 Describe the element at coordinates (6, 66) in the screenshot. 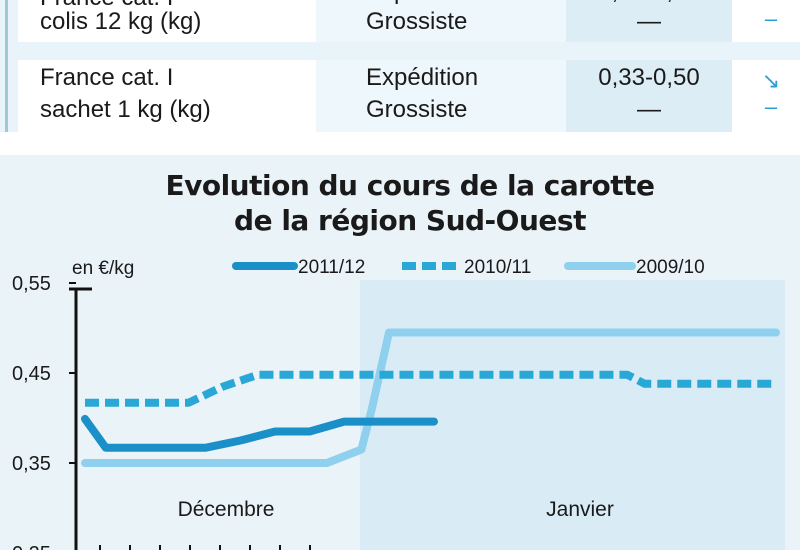

I see `table-left-rule` at that location.